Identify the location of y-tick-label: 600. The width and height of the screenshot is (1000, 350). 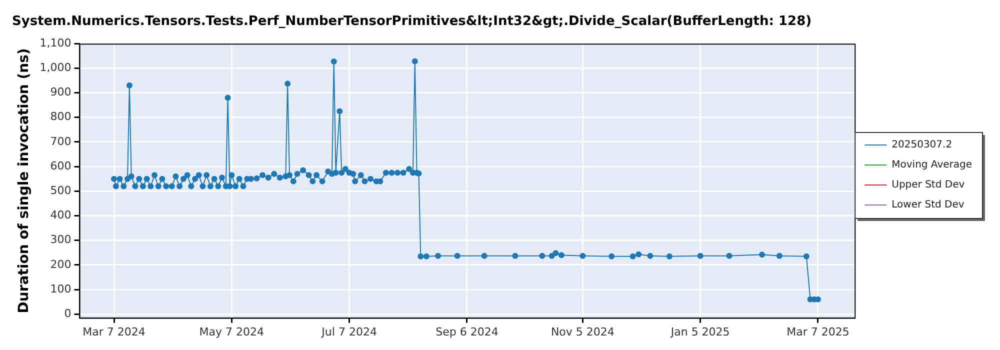
(61, 165).